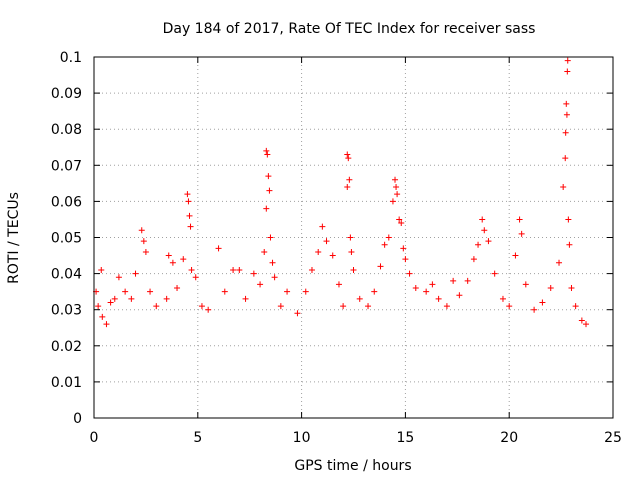 Image resolution: width=640 pixels, height=480 pixels. Describe the element at coordinates (66, 383) in the screenshot. I see `y-tick-label: 0.01` at that location.